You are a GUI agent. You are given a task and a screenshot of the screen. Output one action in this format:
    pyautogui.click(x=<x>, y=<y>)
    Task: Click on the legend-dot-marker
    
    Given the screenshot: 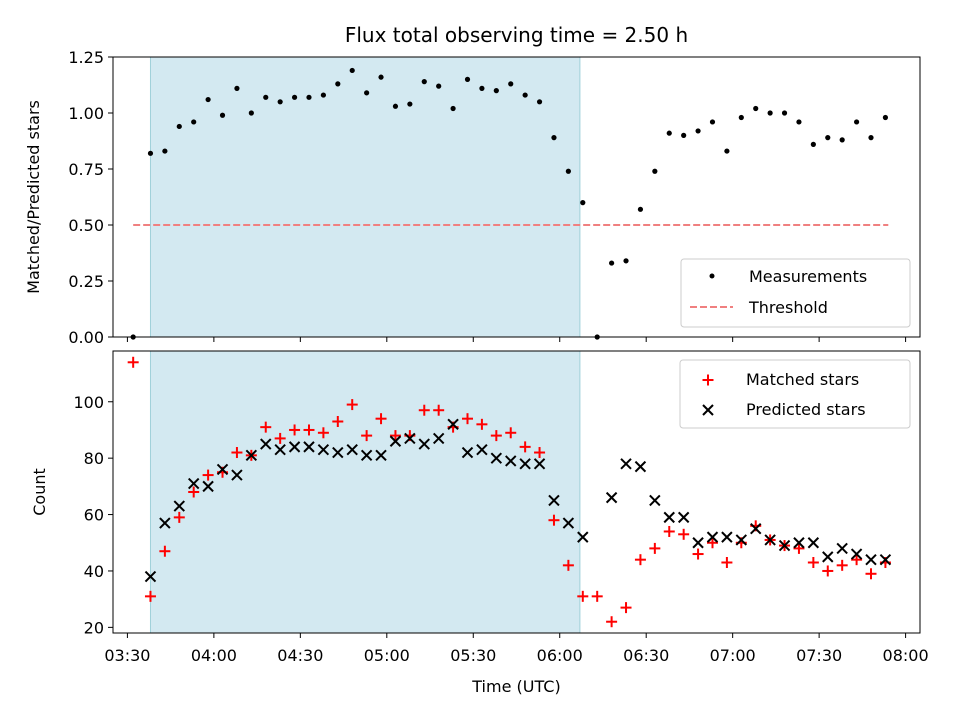 What is the action you would take?
    pyautogui.click(x=712, y=276)
    